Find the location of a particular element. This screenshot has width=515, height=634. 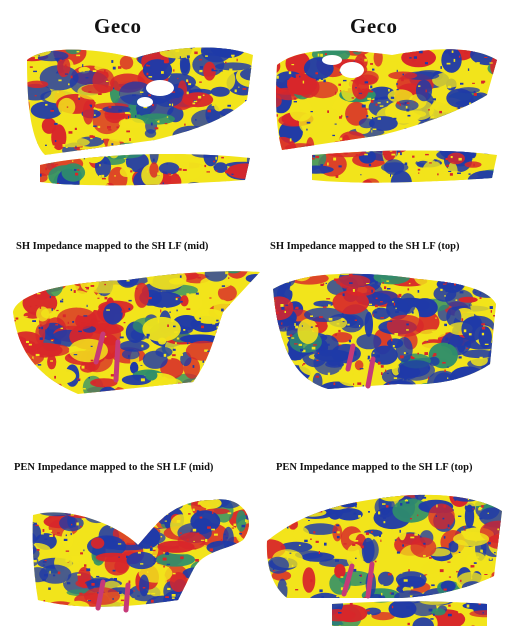

map-geco-right is located at coordinates (387, 115).